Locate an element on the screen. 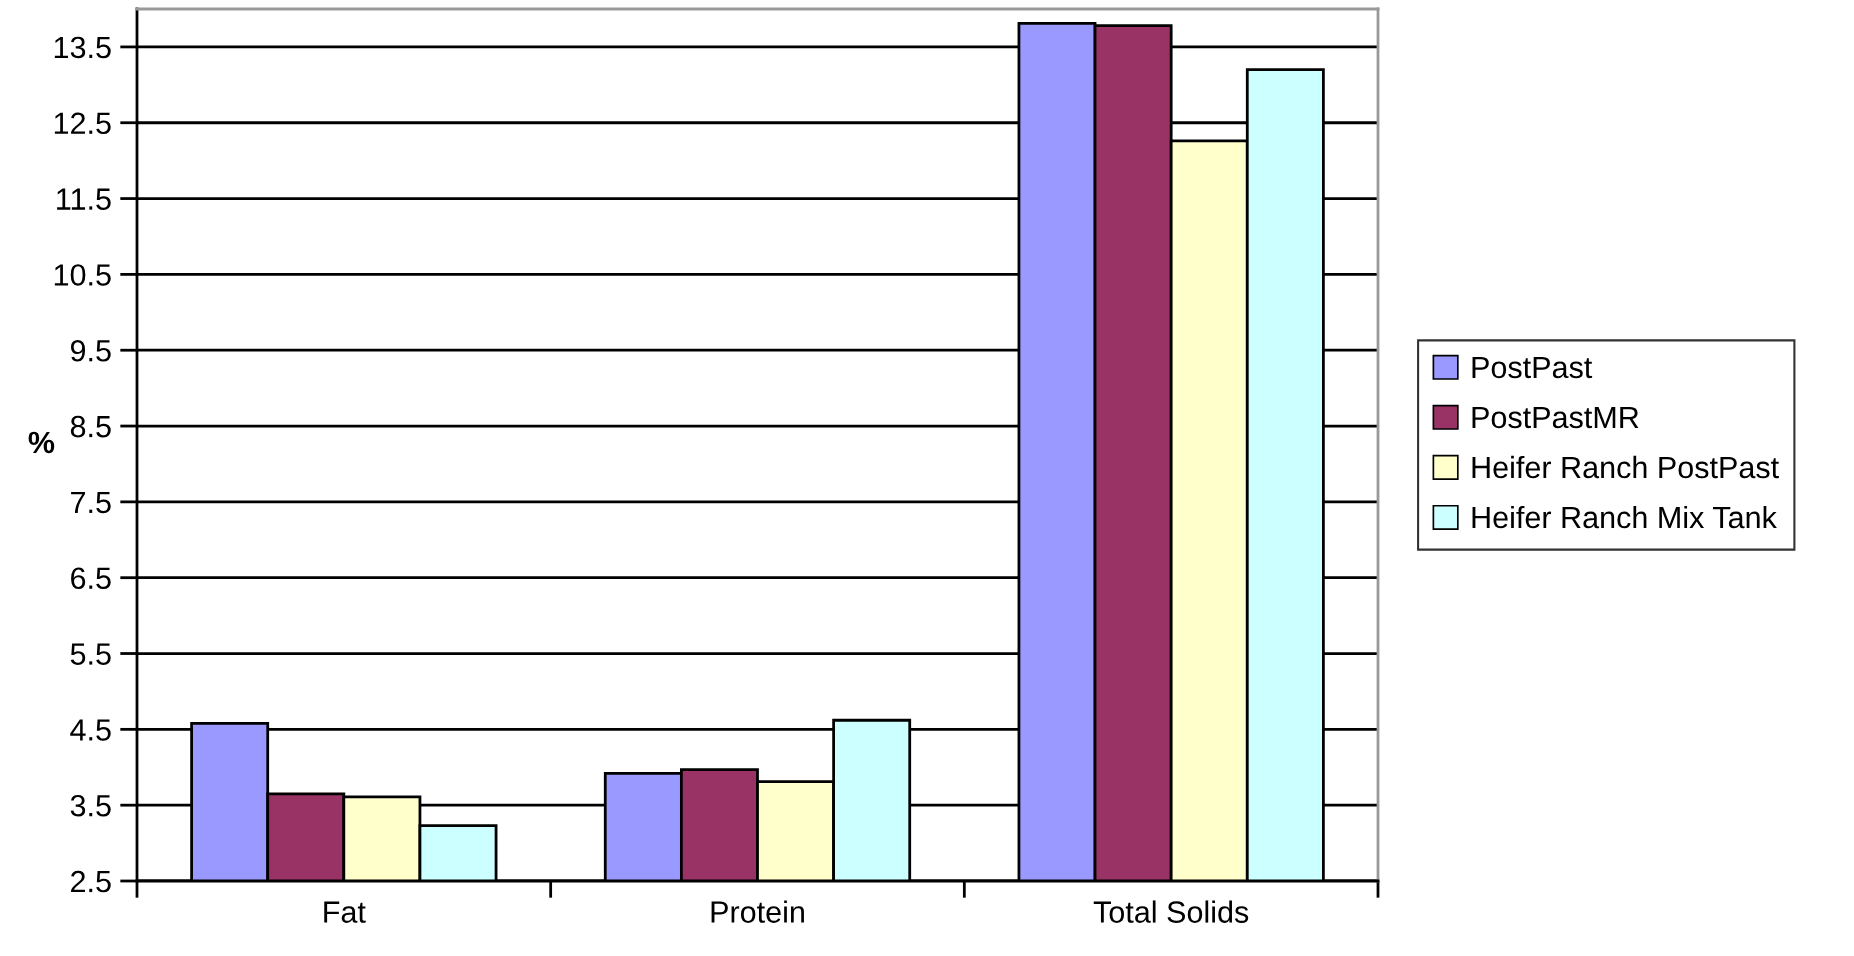 The image size is (1854, 956). y-tick-label: 9.5 is located at coordinates (90, 350).